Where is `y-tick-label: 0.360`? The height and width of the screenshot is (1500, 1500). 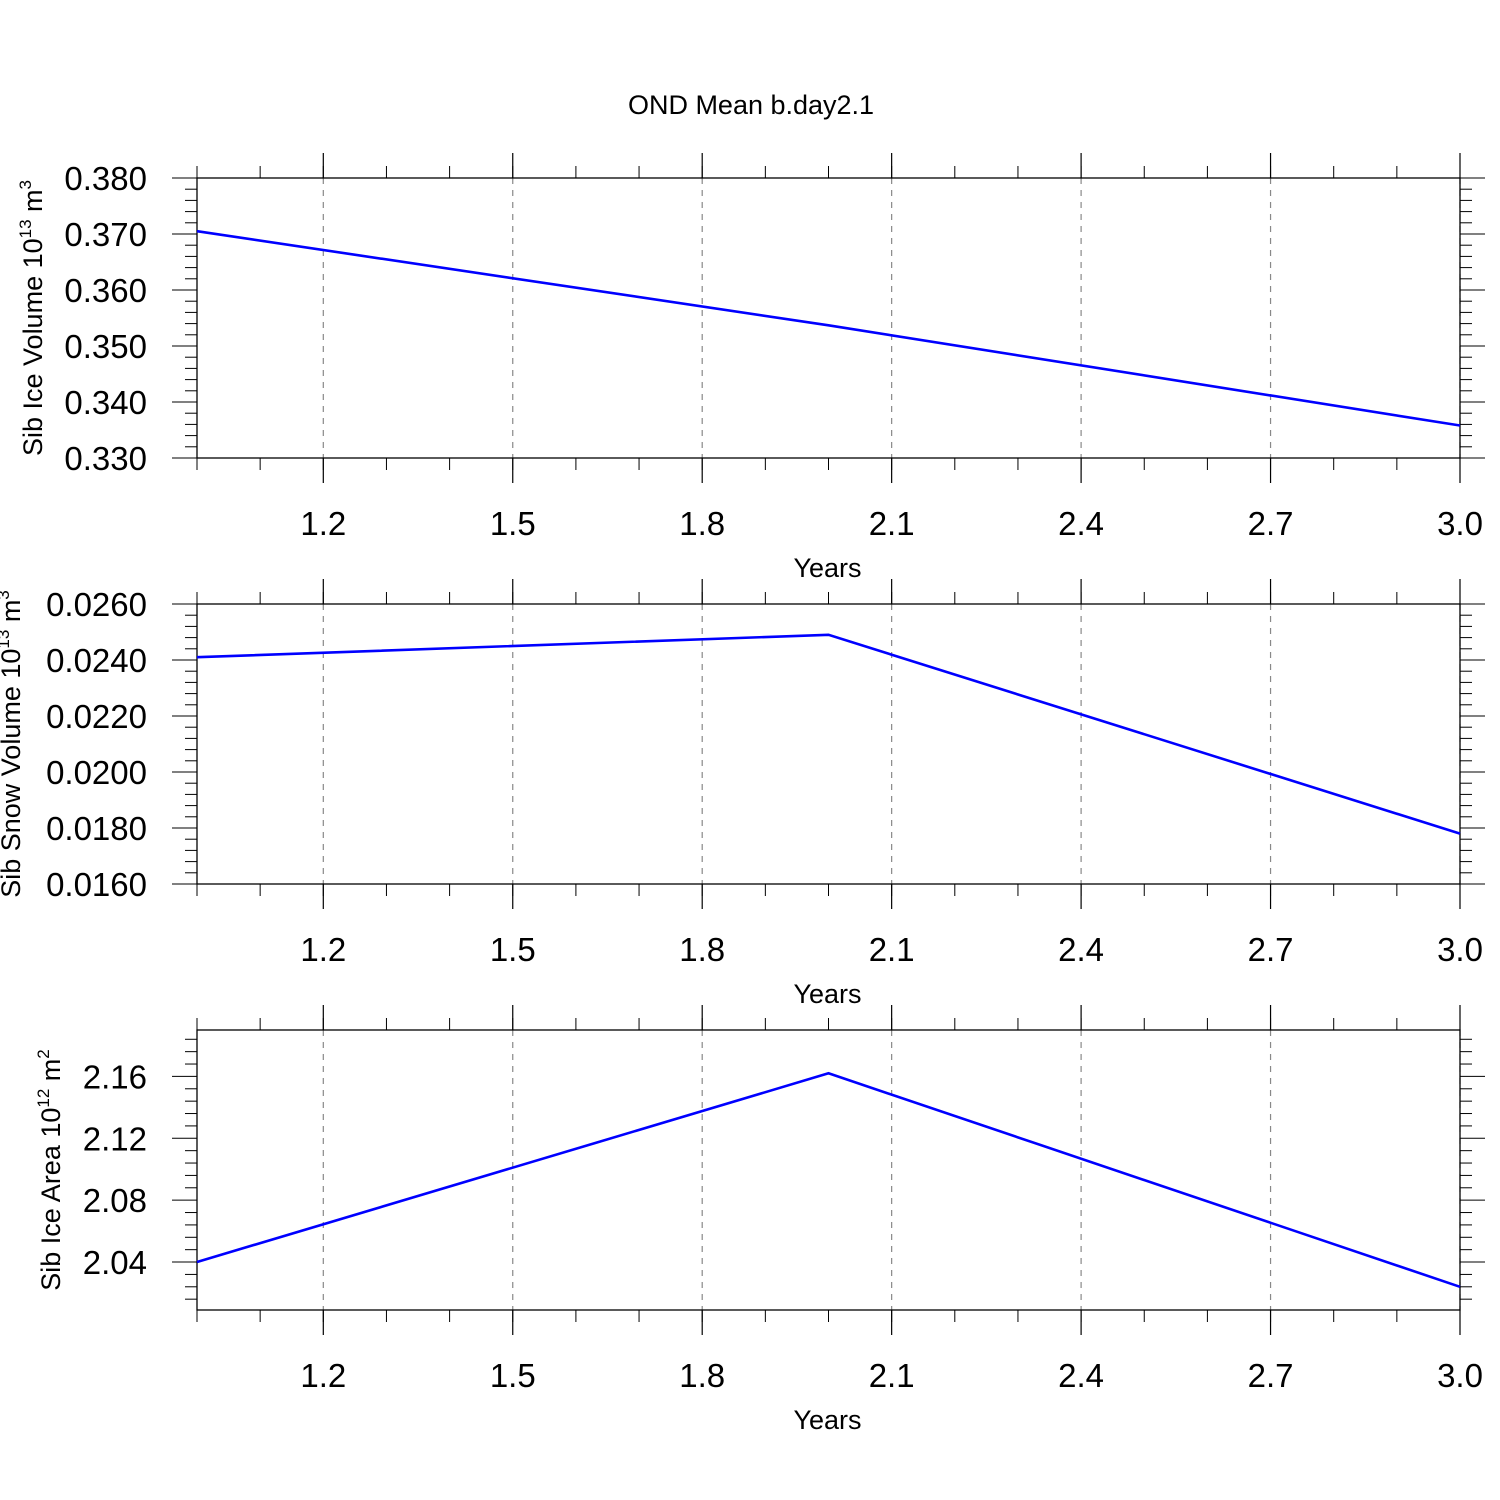 y-tick-label: 0.360 is located at coordinates (105, 290).